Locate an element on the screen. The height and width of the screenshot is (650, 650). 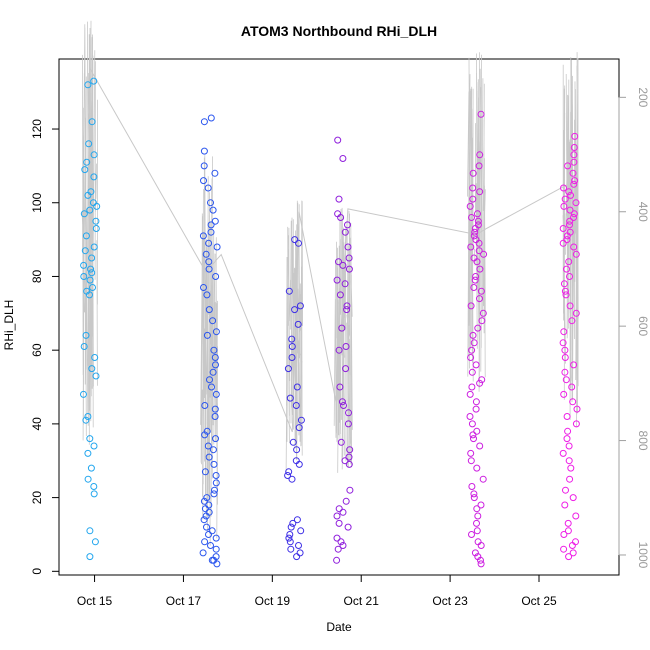
x-tick-label: Oct 15 is located at coordinates (95, 601).